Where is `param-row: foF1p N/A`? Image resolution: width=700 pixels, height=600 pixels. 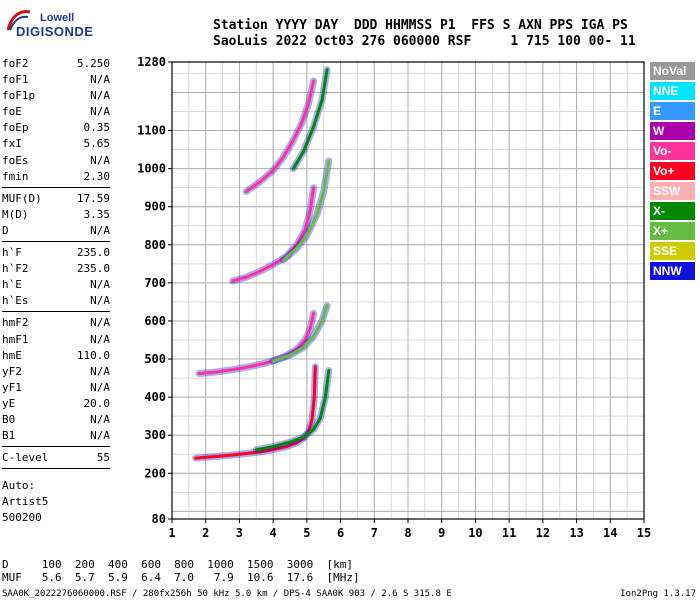
param-row: foF1p N/A is located at coordinates (56, 96).